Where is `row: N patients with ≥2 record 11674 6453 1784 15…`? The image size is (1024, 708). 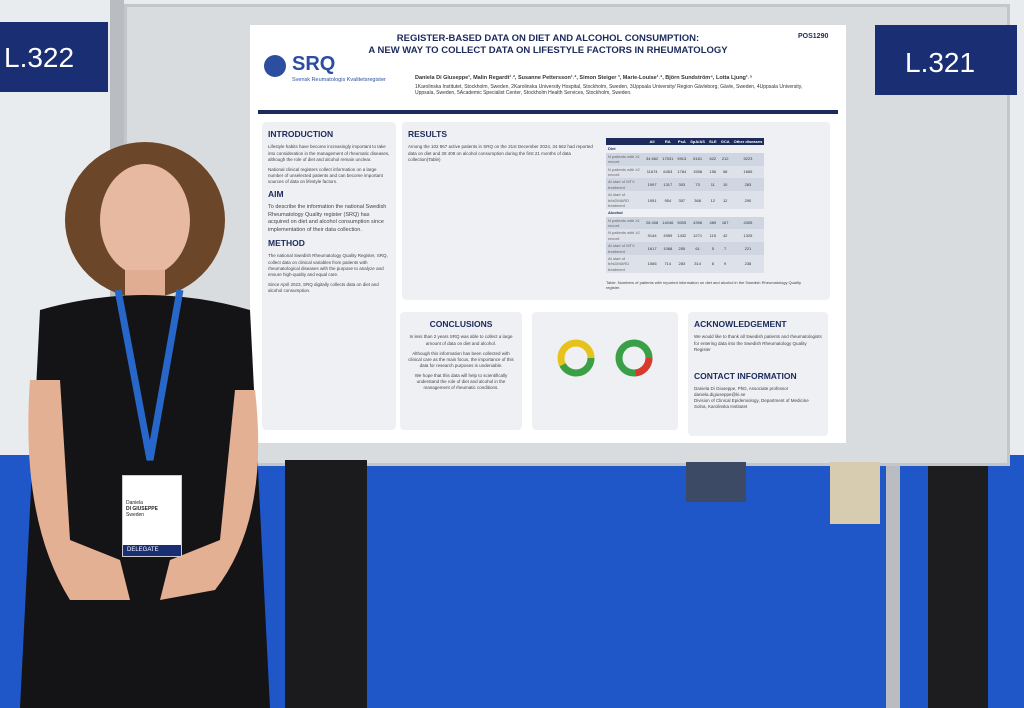
row: N patients with ≥2 record 11674 6453 1784 15… is located at coordinates (685, 172).